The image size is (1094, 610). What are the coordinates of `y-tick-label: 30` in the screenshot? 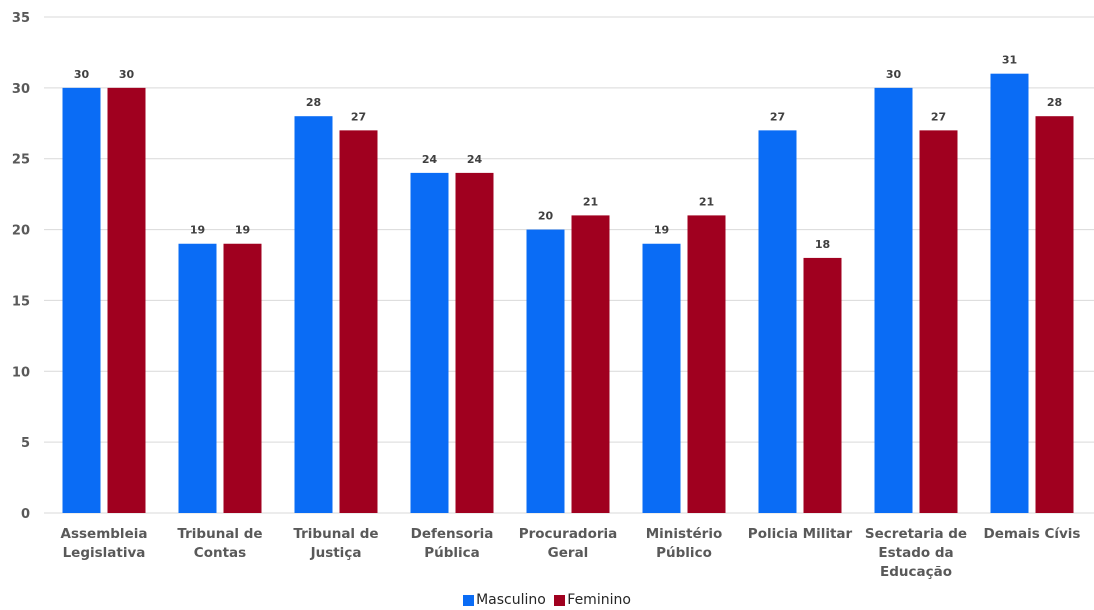 It's located at (21, 89).